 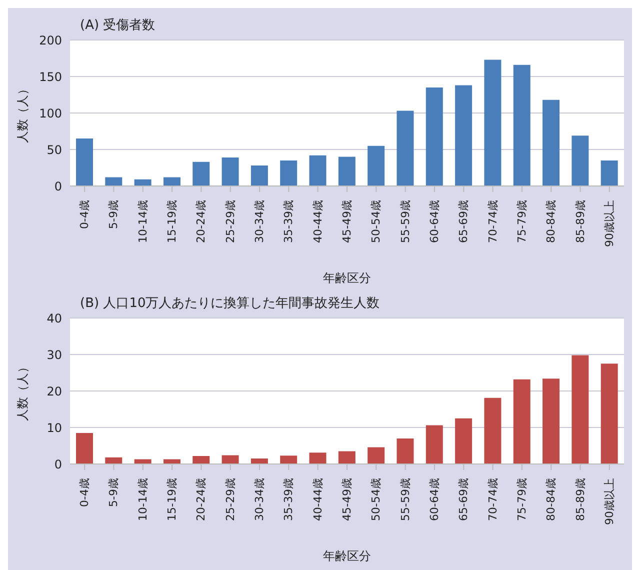 What do you see at coordinates (54, 318) in the screenshot?
I see `y-tick-label: 40` at bounding box center [54, 318].